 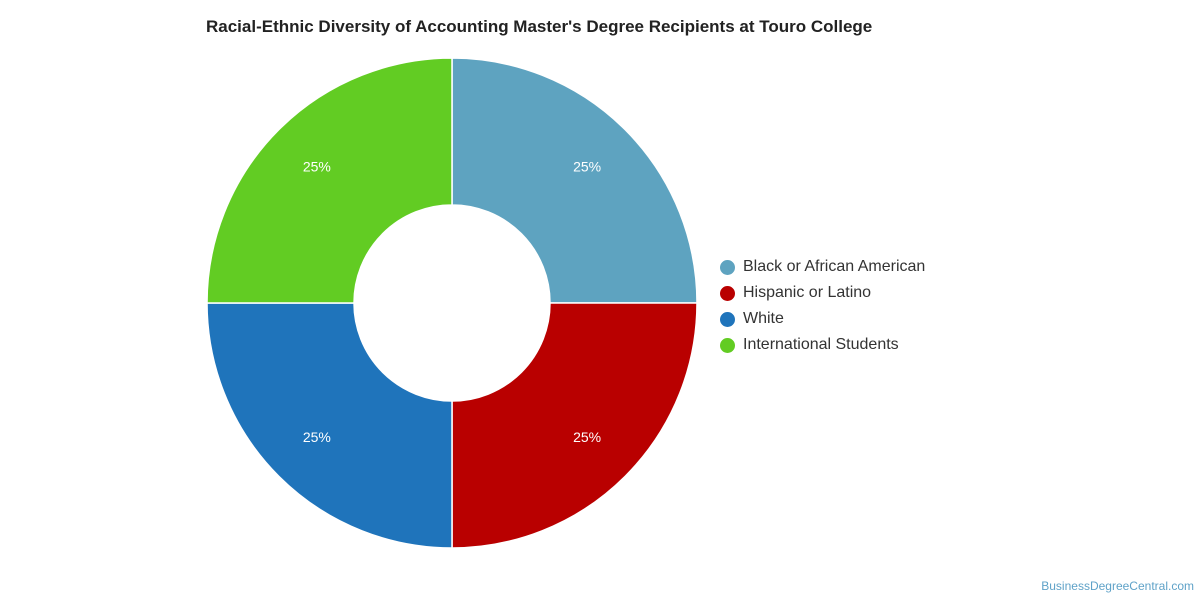 I want to click on legend-item-international-students: International Students, so click(x=822, y=345).